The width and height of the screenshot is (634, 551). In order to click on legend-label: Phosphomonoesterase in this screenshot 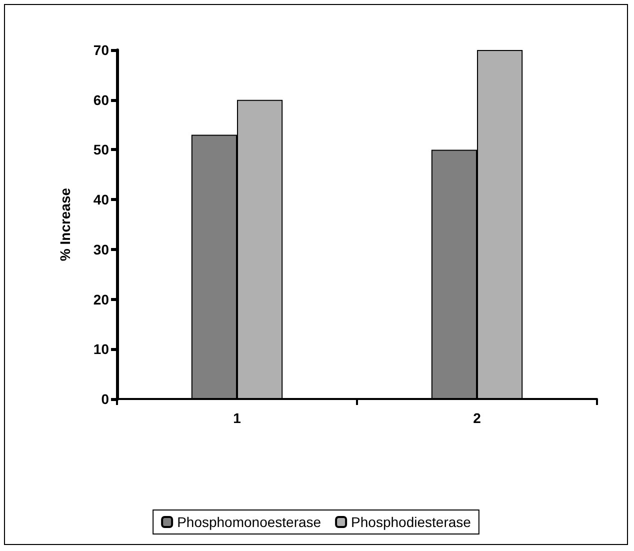, I will do `click(249, 522)`.